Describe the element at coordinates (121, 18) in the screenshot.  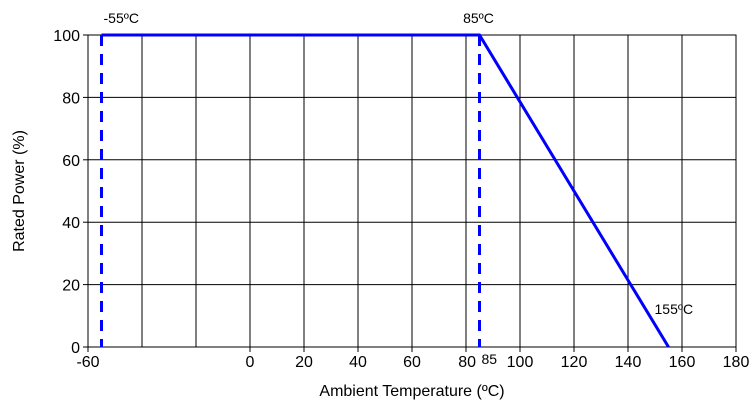
I see `annotation-label: -55ºC` at that location.